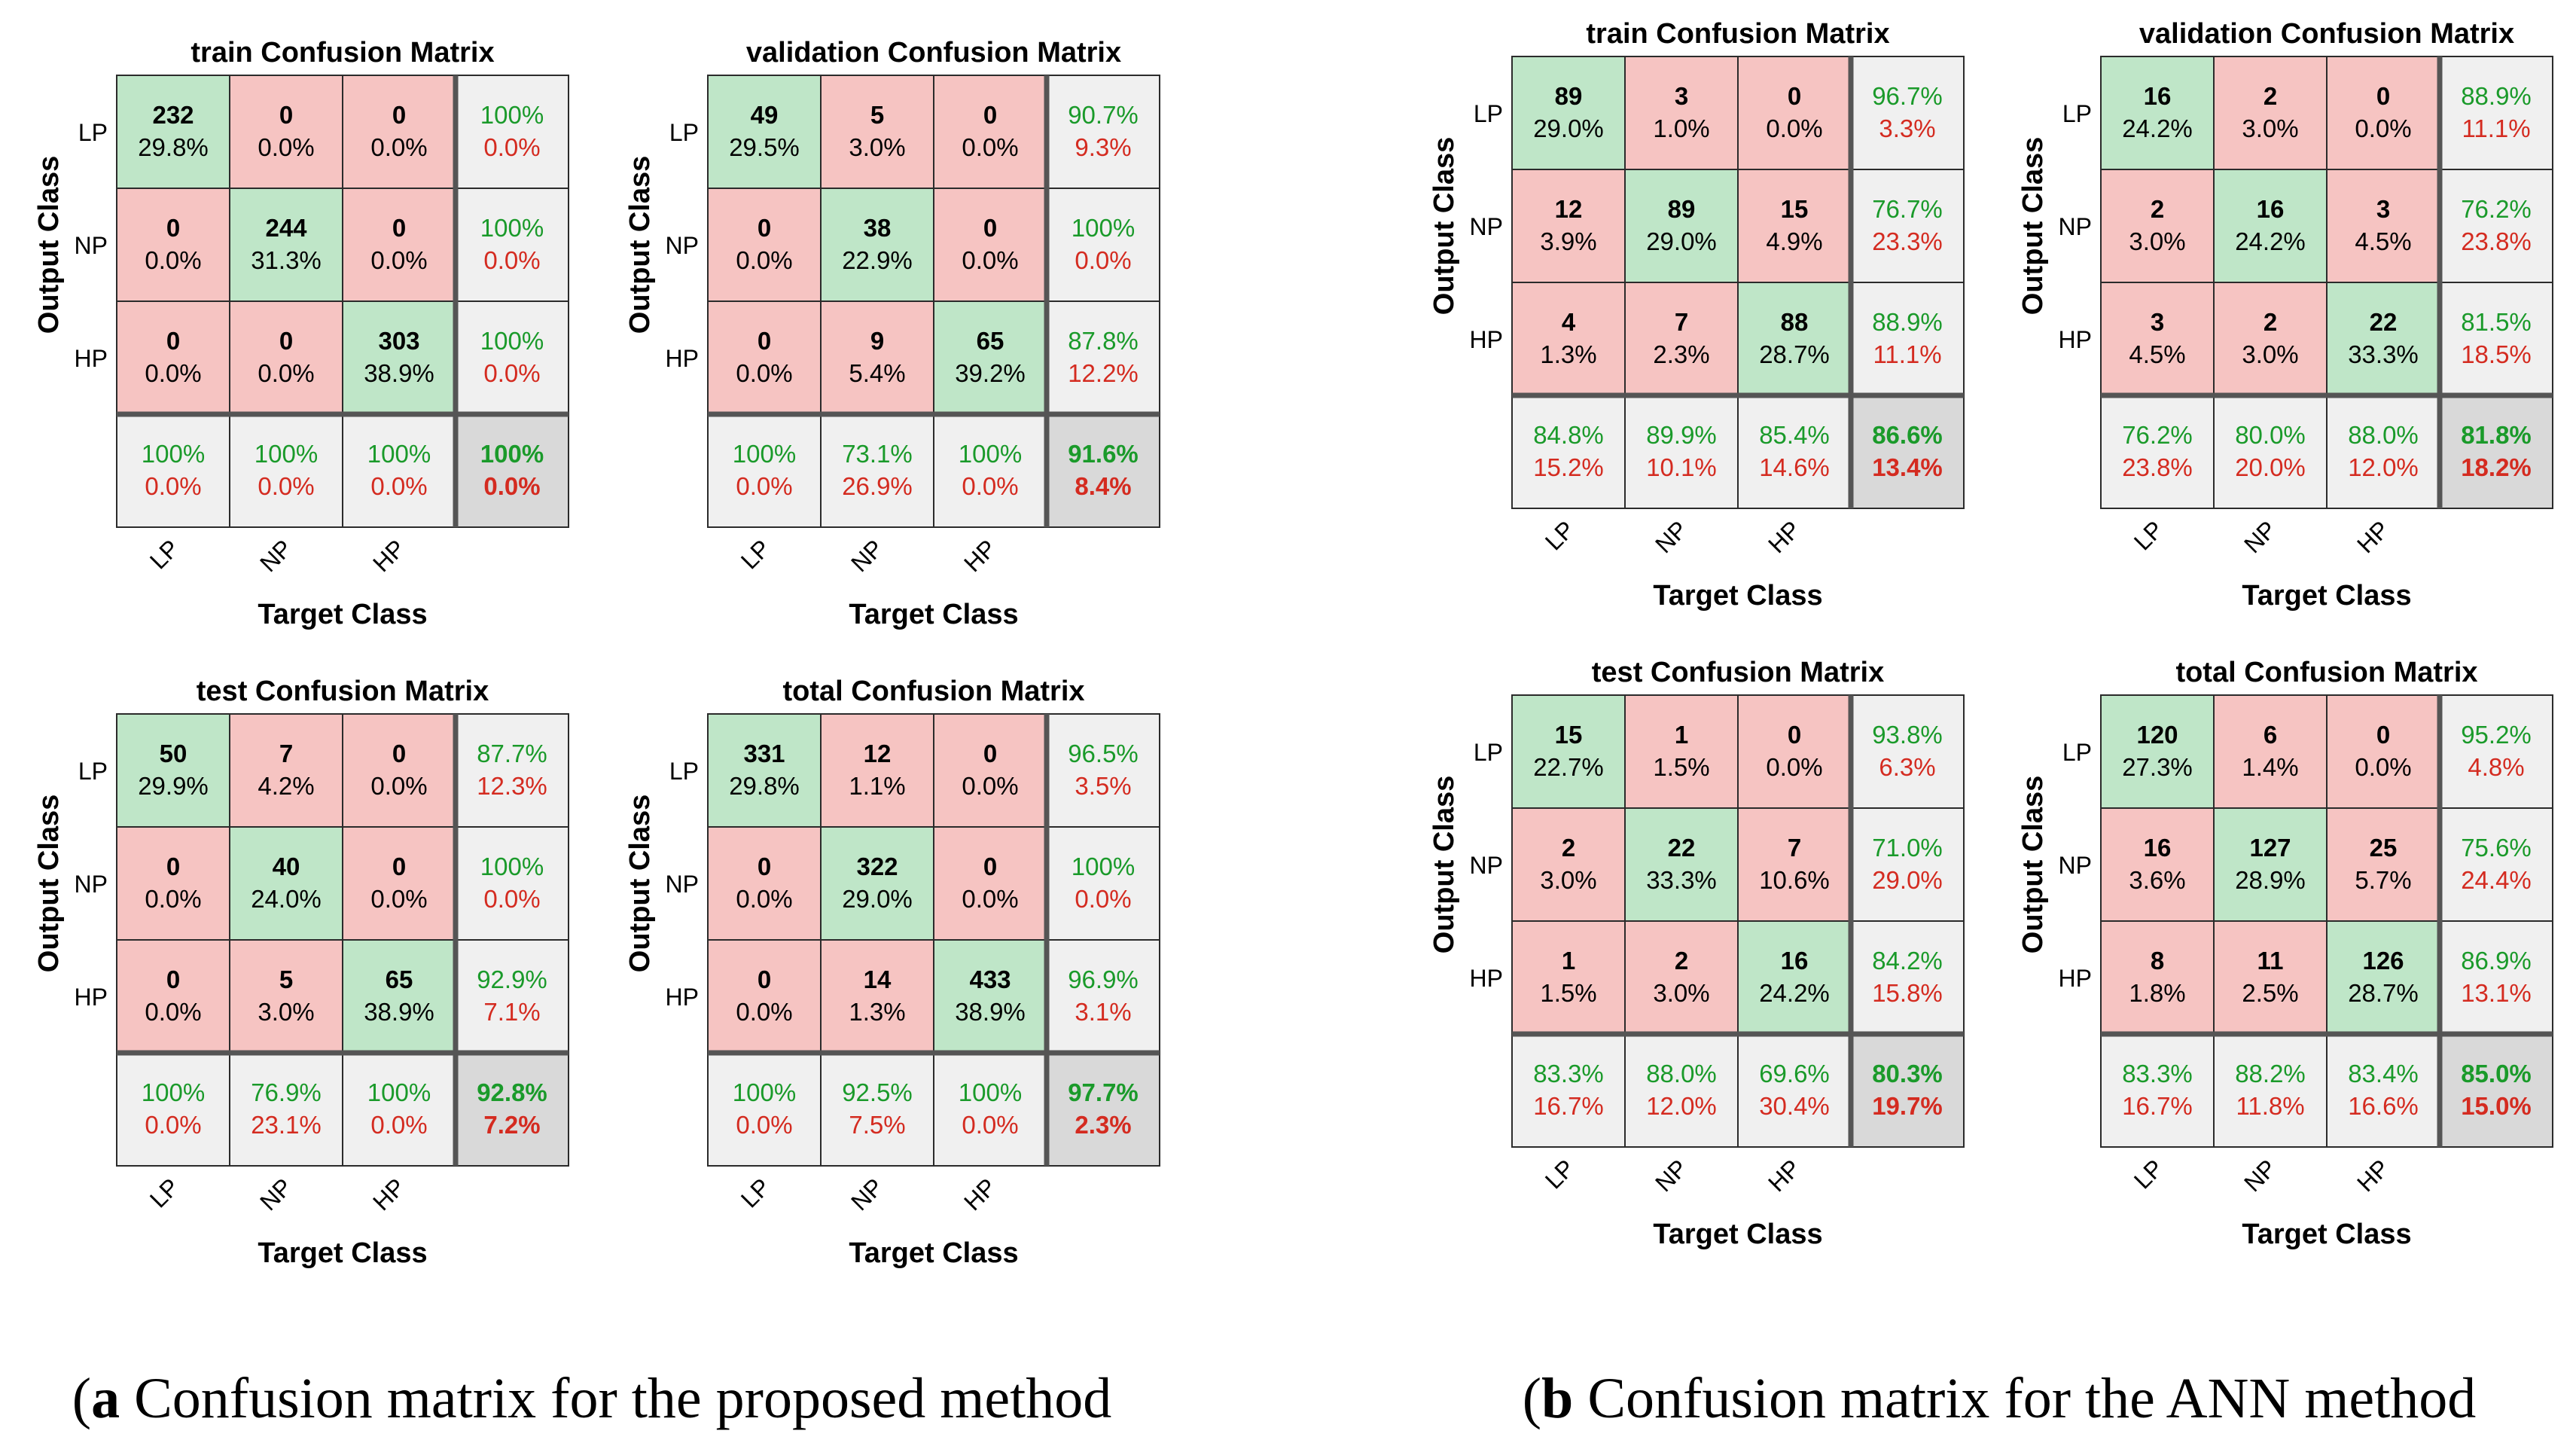 Image resolution: width=2576 pixels, height=1452 pixels. Describe the element at coordinates (2157, 354) in the screenshot. I see `cell-percent: 4.5%` at that location.